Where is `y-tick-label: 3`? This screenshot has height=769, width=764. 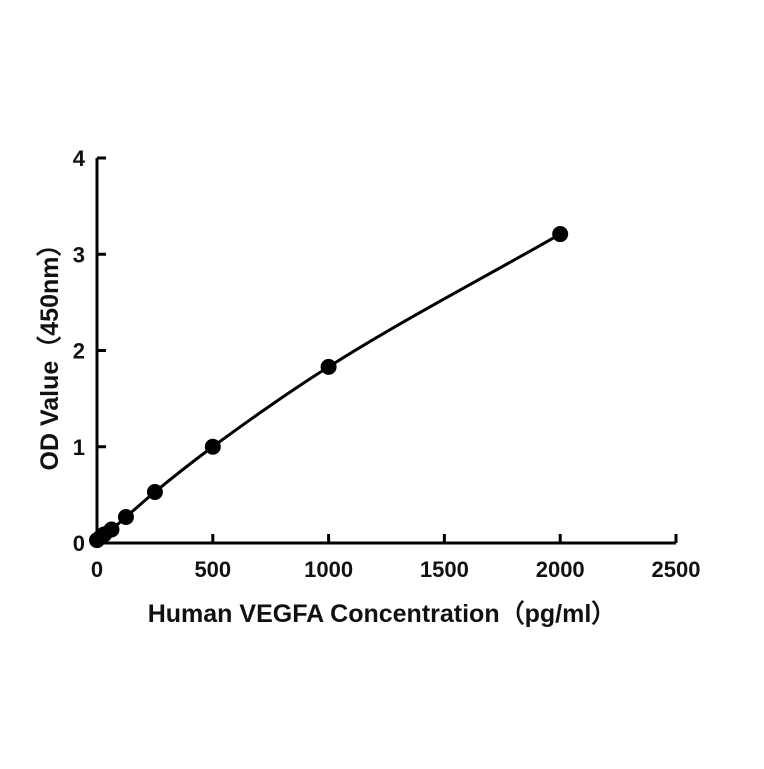 y-tick-label: 3 is located at coordinates (79, 254).